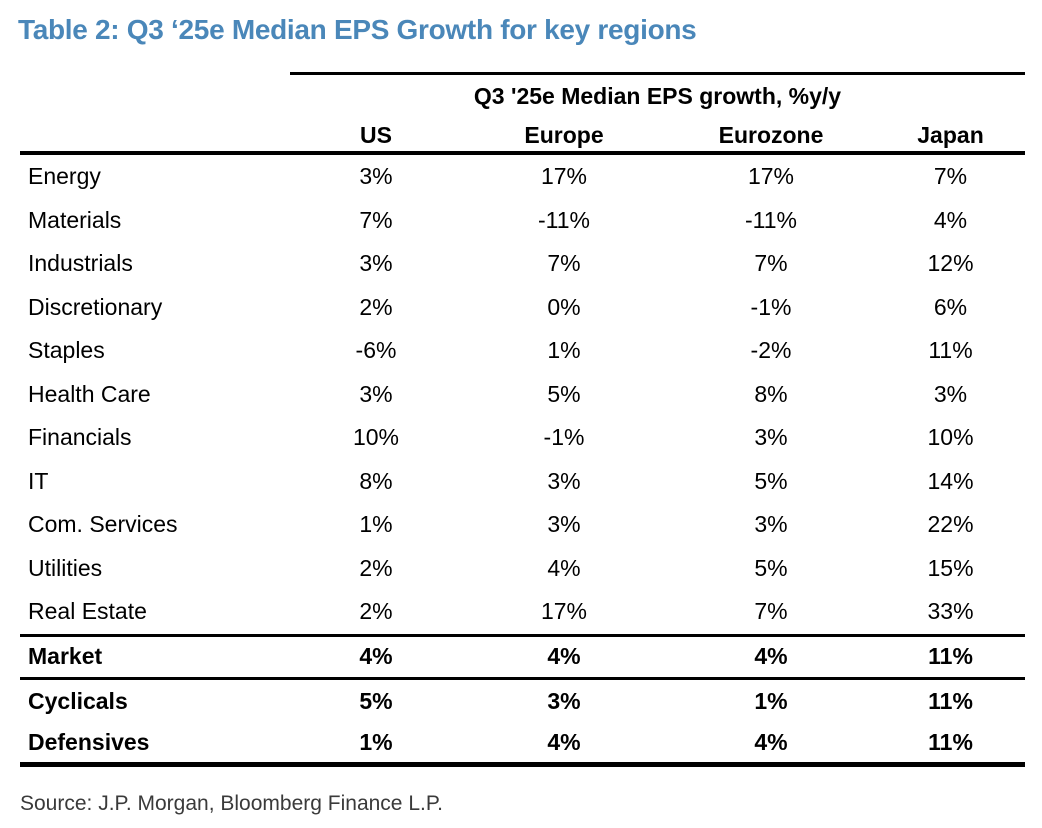 The width and height of the screenshot is (1042, 828). I want to click on value-cell: 15%, so click(950, 567).